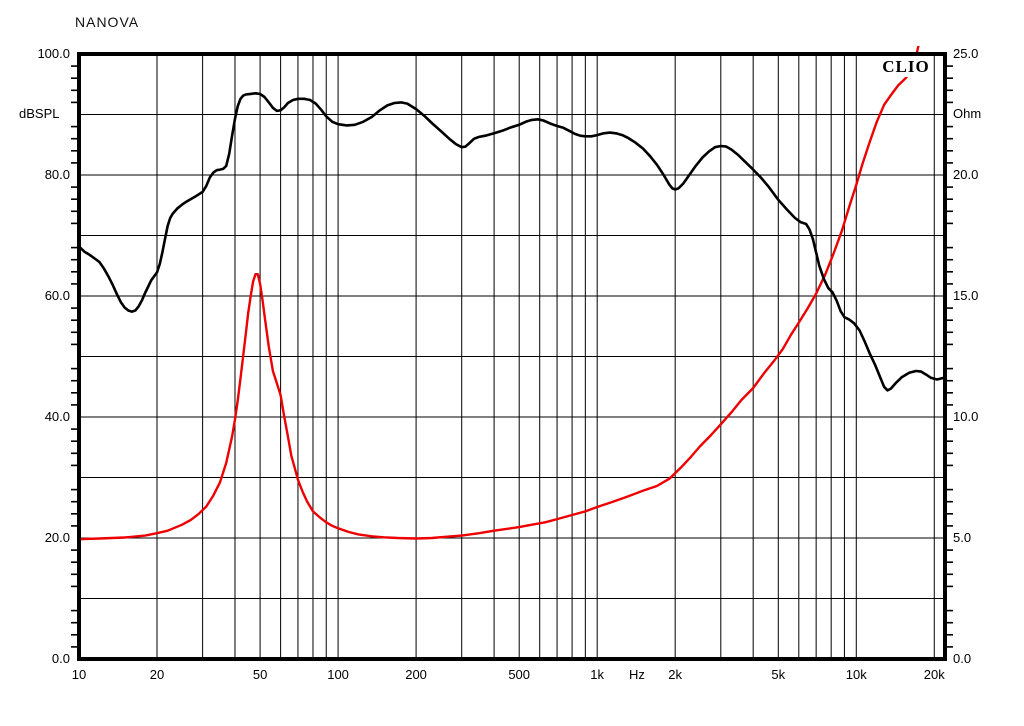 This screenshot has height=726, width=1024. I want to click on x-axis-tick-label: 20k, so click(934, 674).